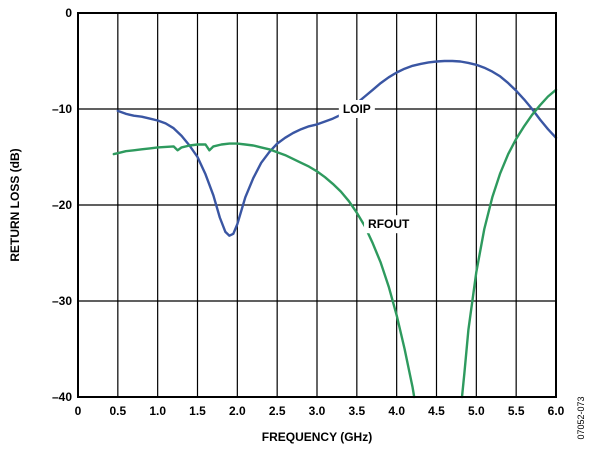 The image size is (590, 451). I want to click on x-tick-label: 2.5, so click(277, 411).